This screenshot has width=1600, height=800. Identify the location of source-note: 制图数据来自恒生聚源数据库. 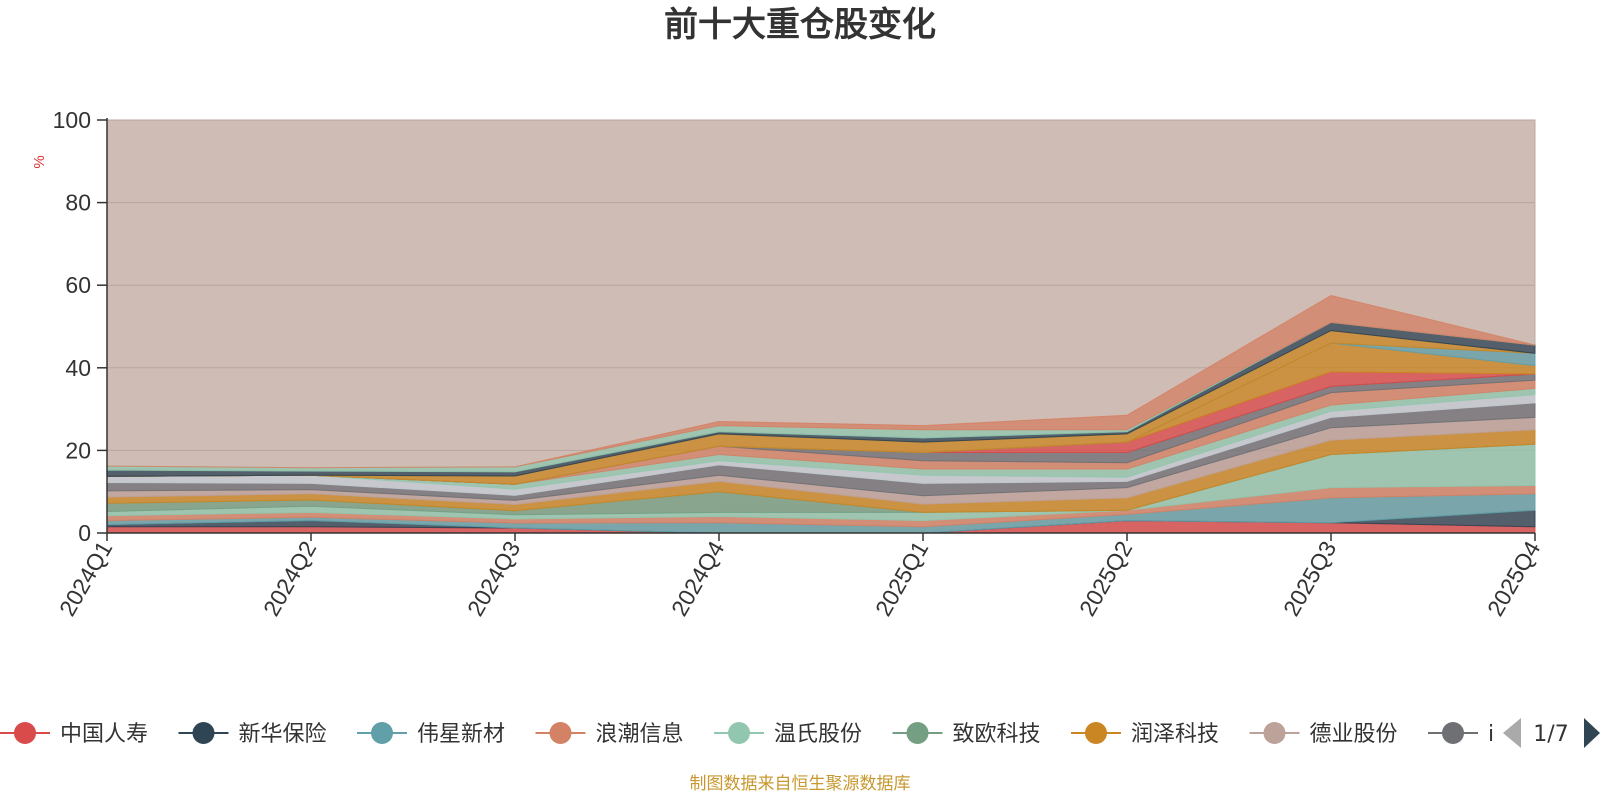
(800, 784).